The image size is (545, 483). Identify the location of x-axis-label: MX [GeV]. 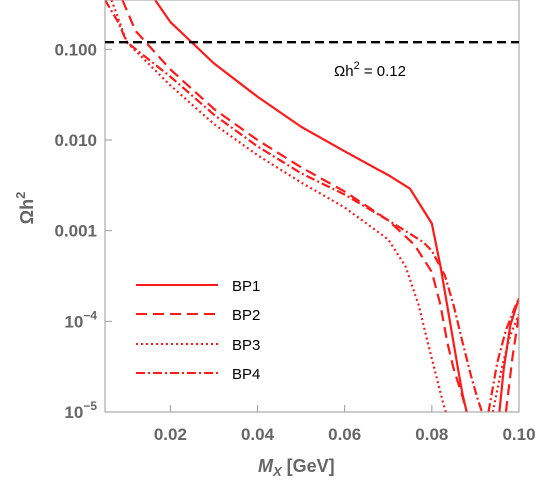
(296, 467).